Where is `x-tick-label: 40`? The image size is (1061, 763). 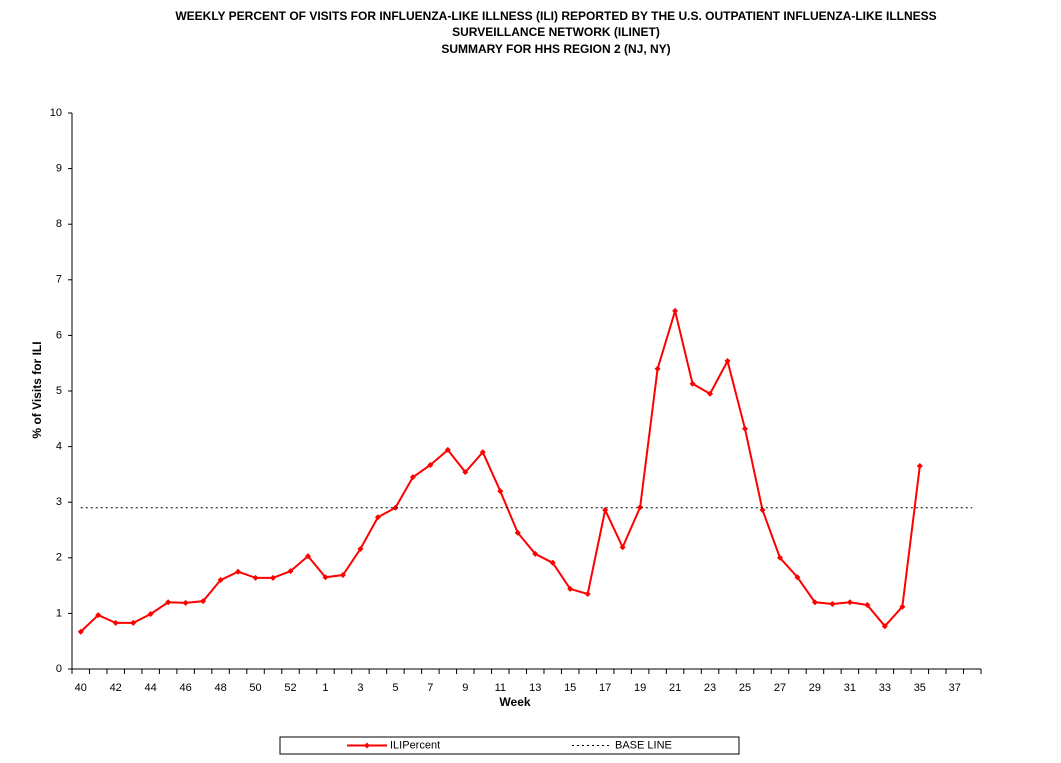 x-tick-label: 40 is located at coordinates (81, 688).